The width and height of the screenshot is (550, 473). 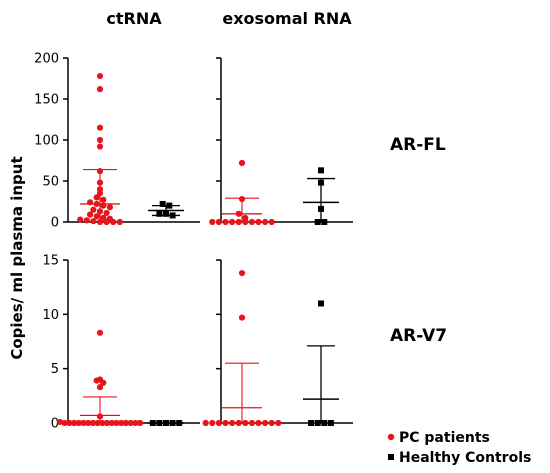 I want to click on y-tick-label: 5, so click(x=55, y=369).